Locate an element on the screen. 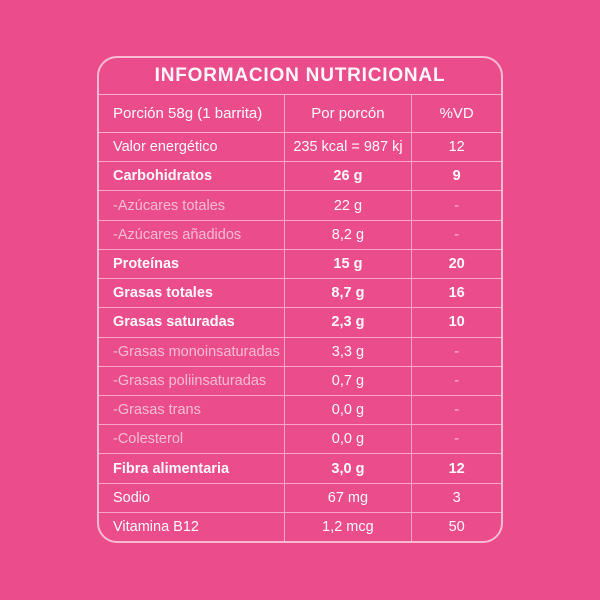  nutrient-label: -Azúcares totales is located at coordinates (169, 205).